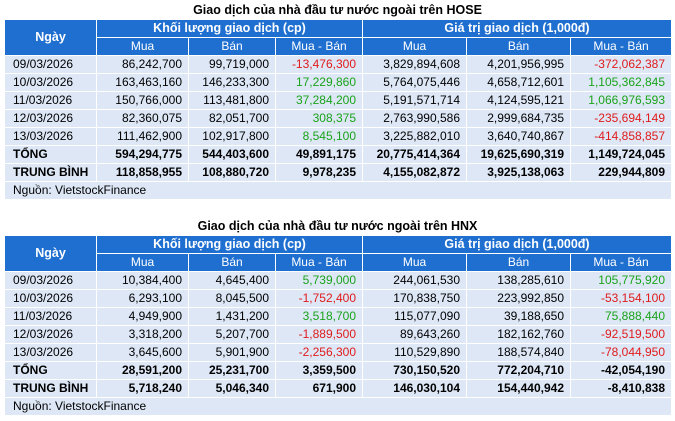 The width and height of the screenshot is (675, 421). What do you see at coordinates (142, 154) in the screenshot?
I see `total-value-cell: 594,294,775` at bounding box center [142, 154].